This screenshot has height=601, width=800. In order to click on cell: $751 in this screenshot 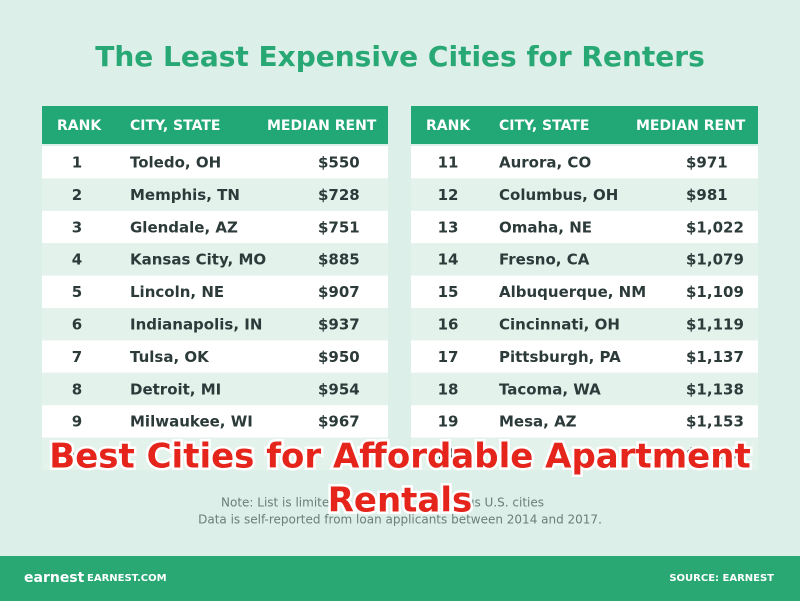, I will do `click(339, 227)`.